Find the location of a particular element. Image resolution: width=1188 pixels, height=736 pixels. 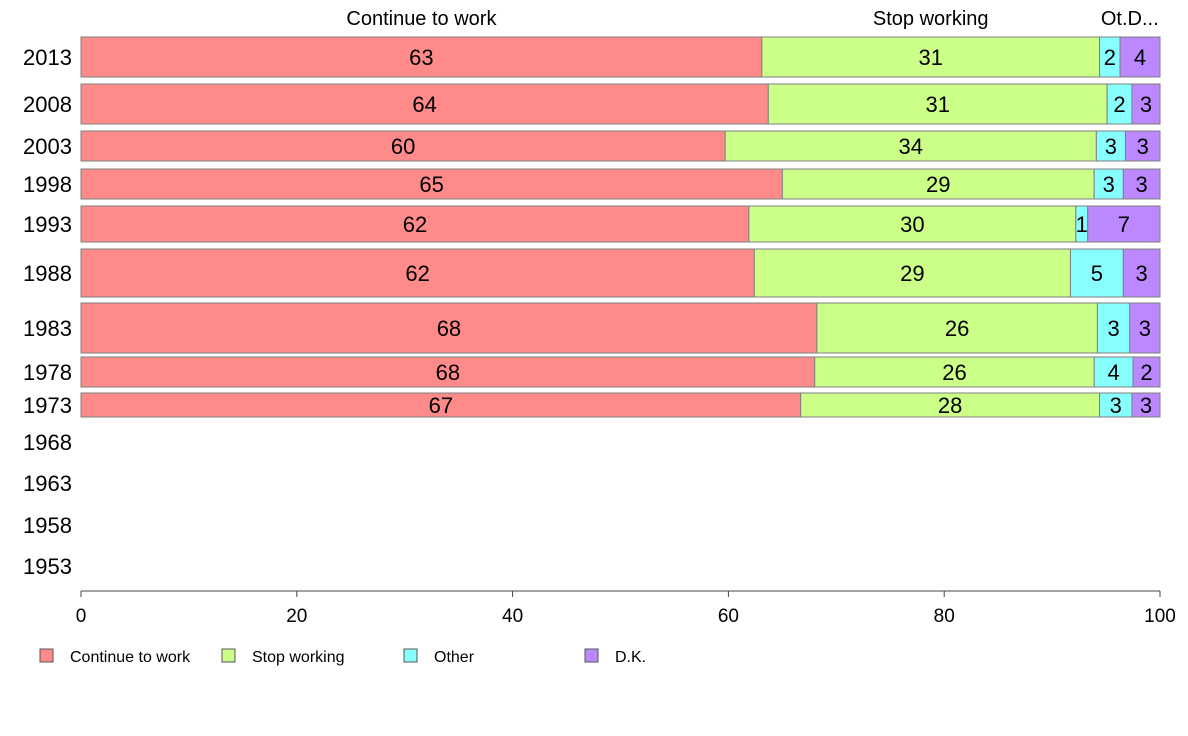

category-label: 1973 is located at coordinates (47, 405).